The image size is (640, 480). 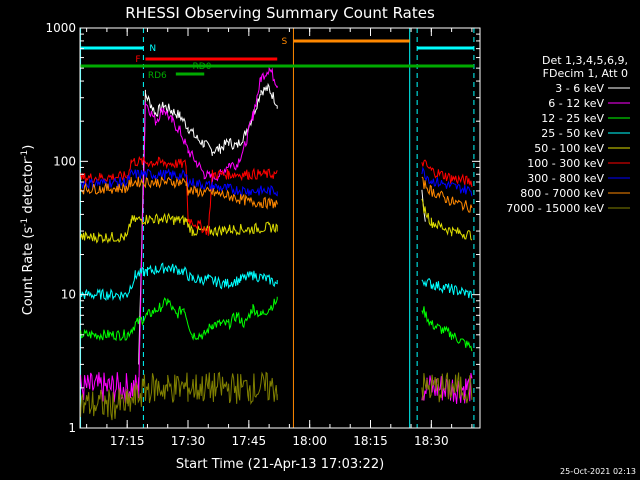 What do you see at coordinates (157, 76) in the screenshot?
I see `state-label-rd6: RD6` at bounding box center [157, 76].